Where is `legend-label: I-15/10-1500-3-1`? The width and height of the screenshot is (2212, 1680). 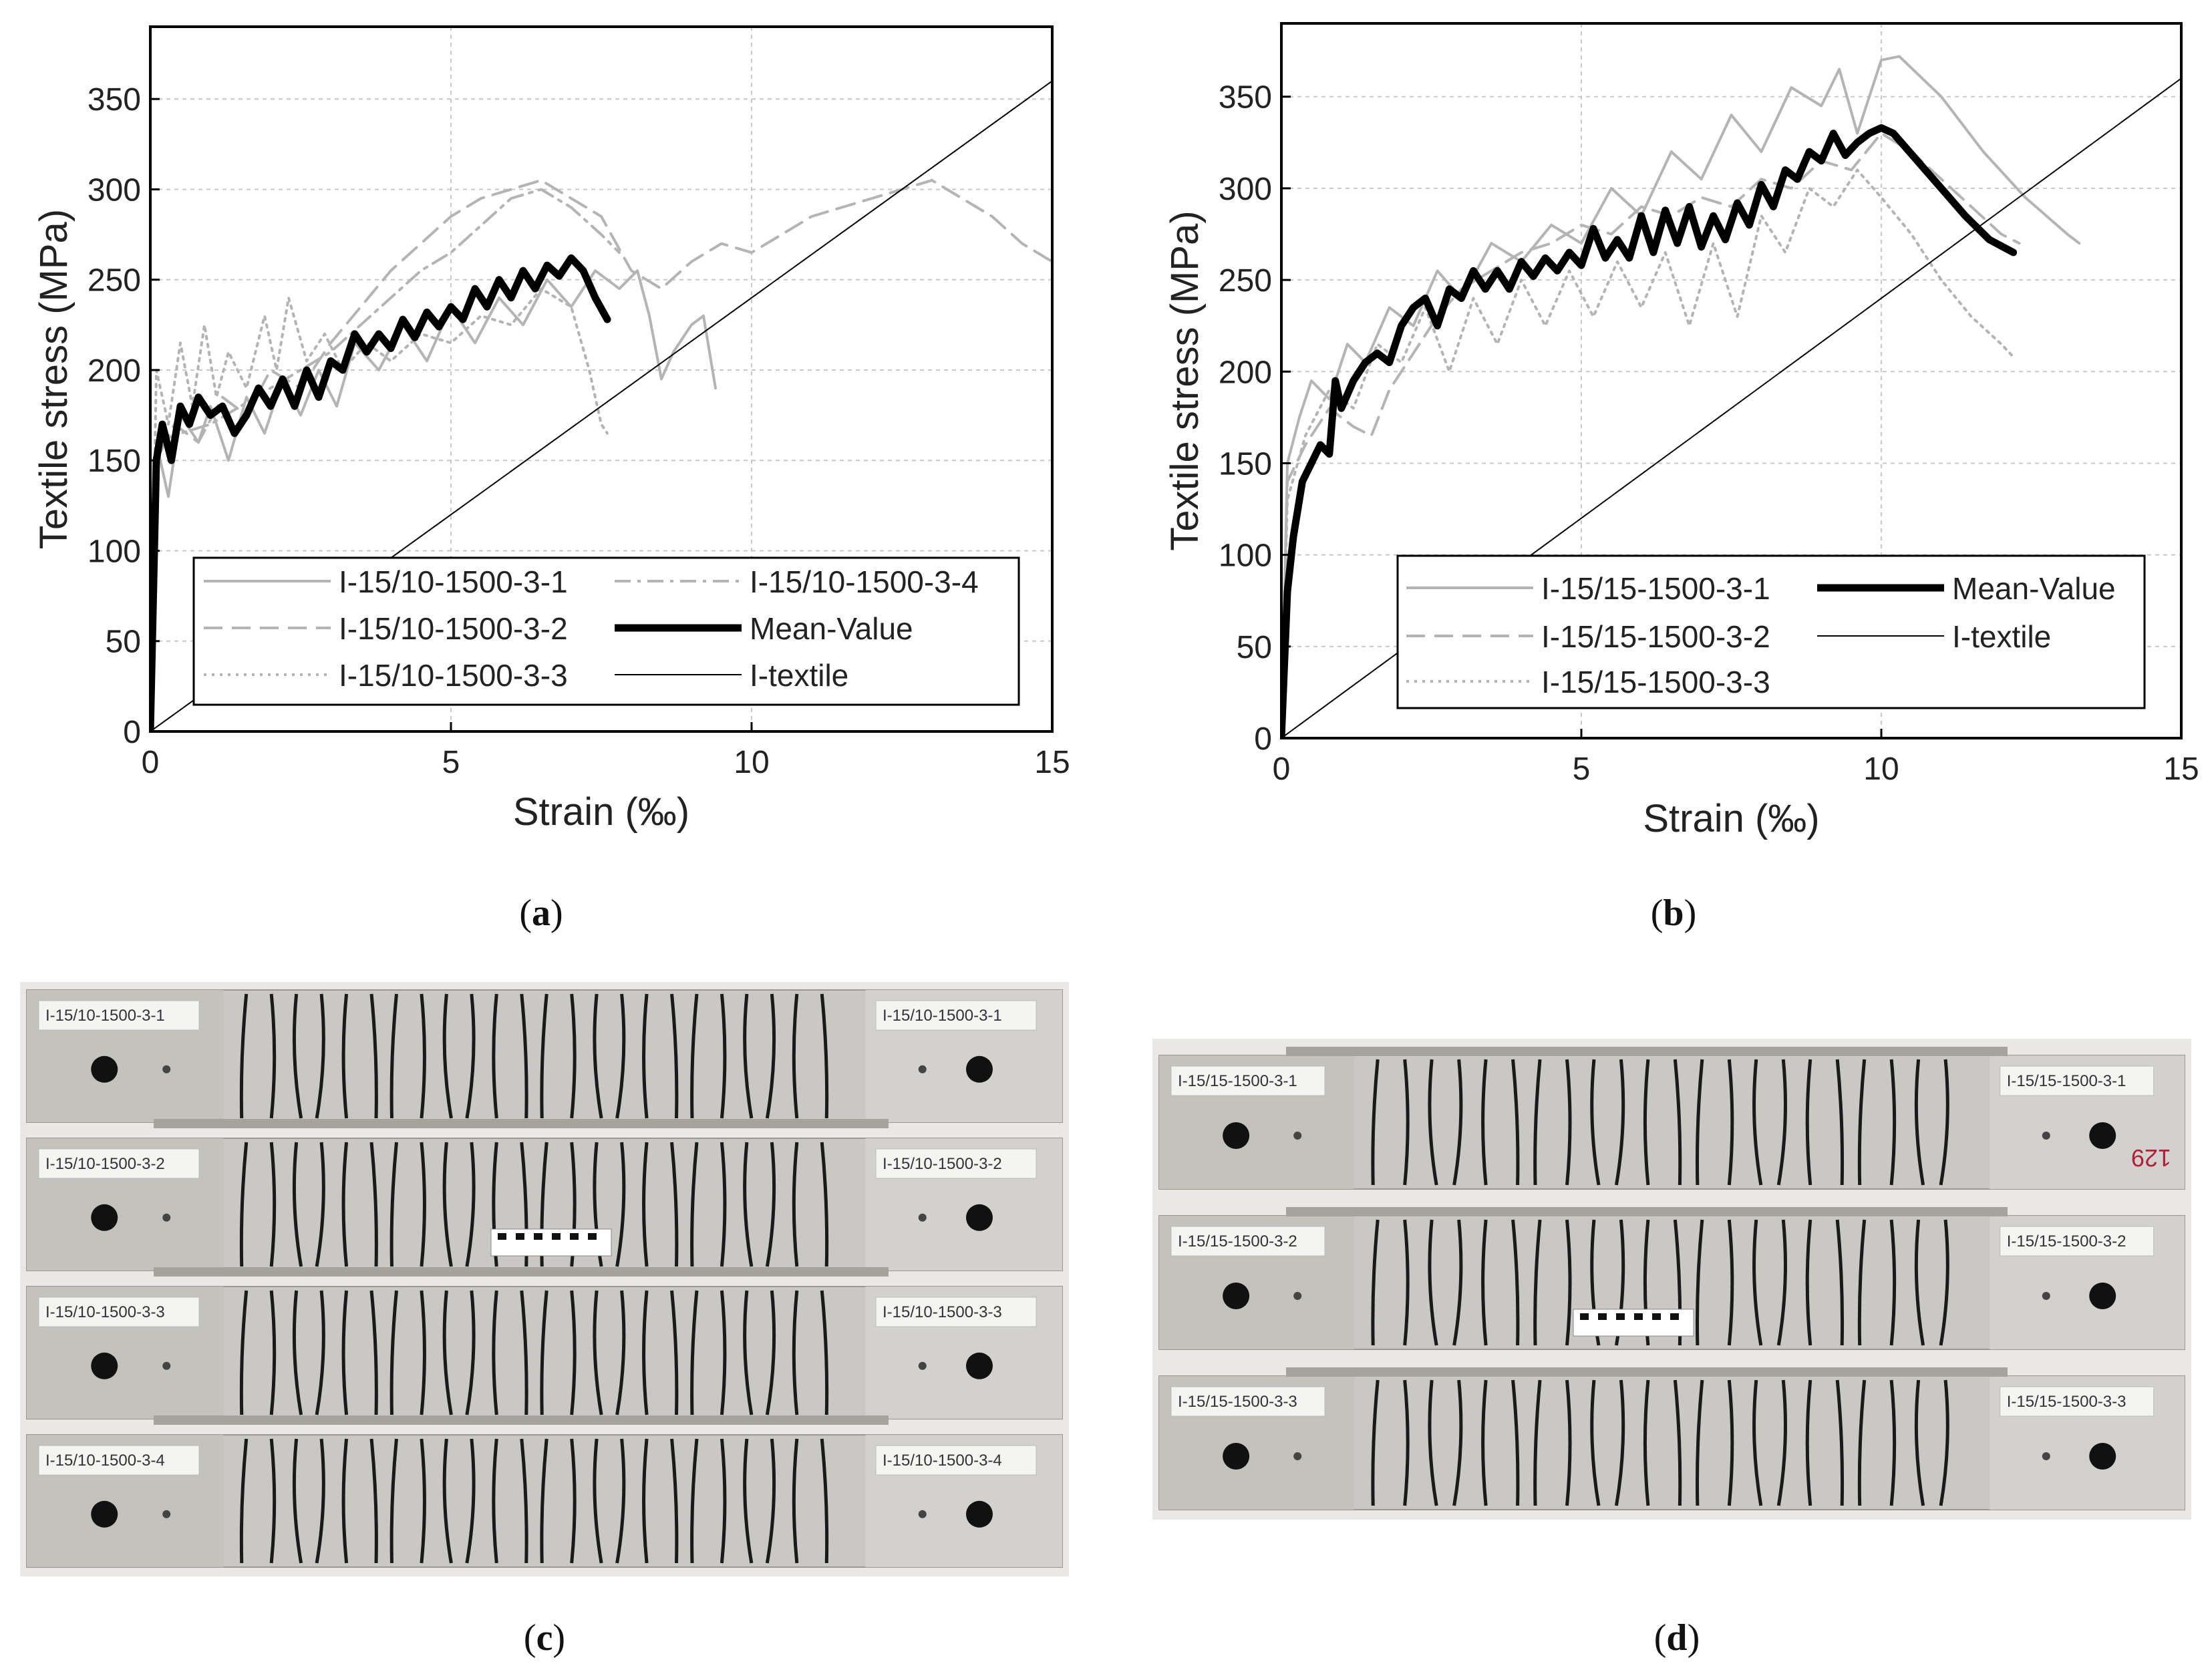 legend-label: I-15/10-1500-3-1 is located at coordinates (453, 581).